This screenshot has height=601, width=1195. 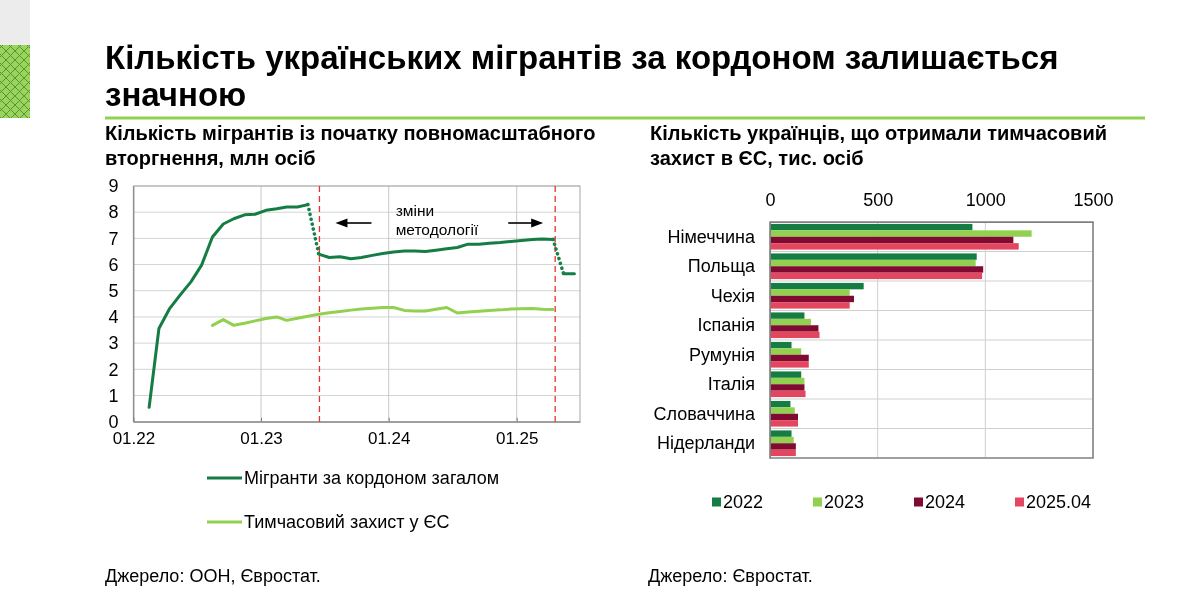 What do you see at coordinates (261, 438) in the screenshot?
I see `x-tick-label: 01.23` at bounding box center [261, 438].